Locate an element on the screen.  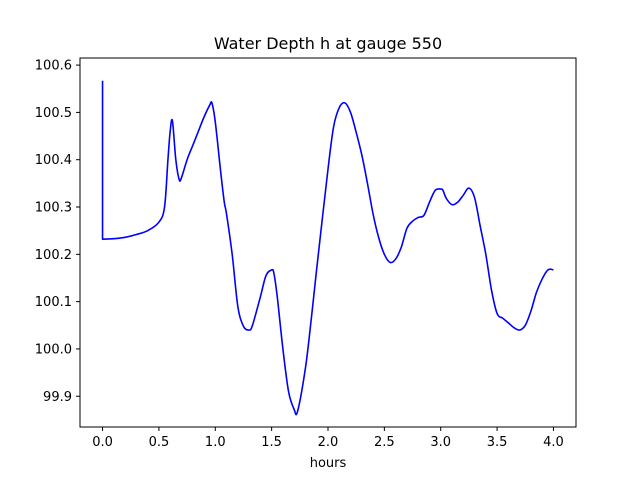
x-tick-label: 2.0 is located at coordinates (328, 442).